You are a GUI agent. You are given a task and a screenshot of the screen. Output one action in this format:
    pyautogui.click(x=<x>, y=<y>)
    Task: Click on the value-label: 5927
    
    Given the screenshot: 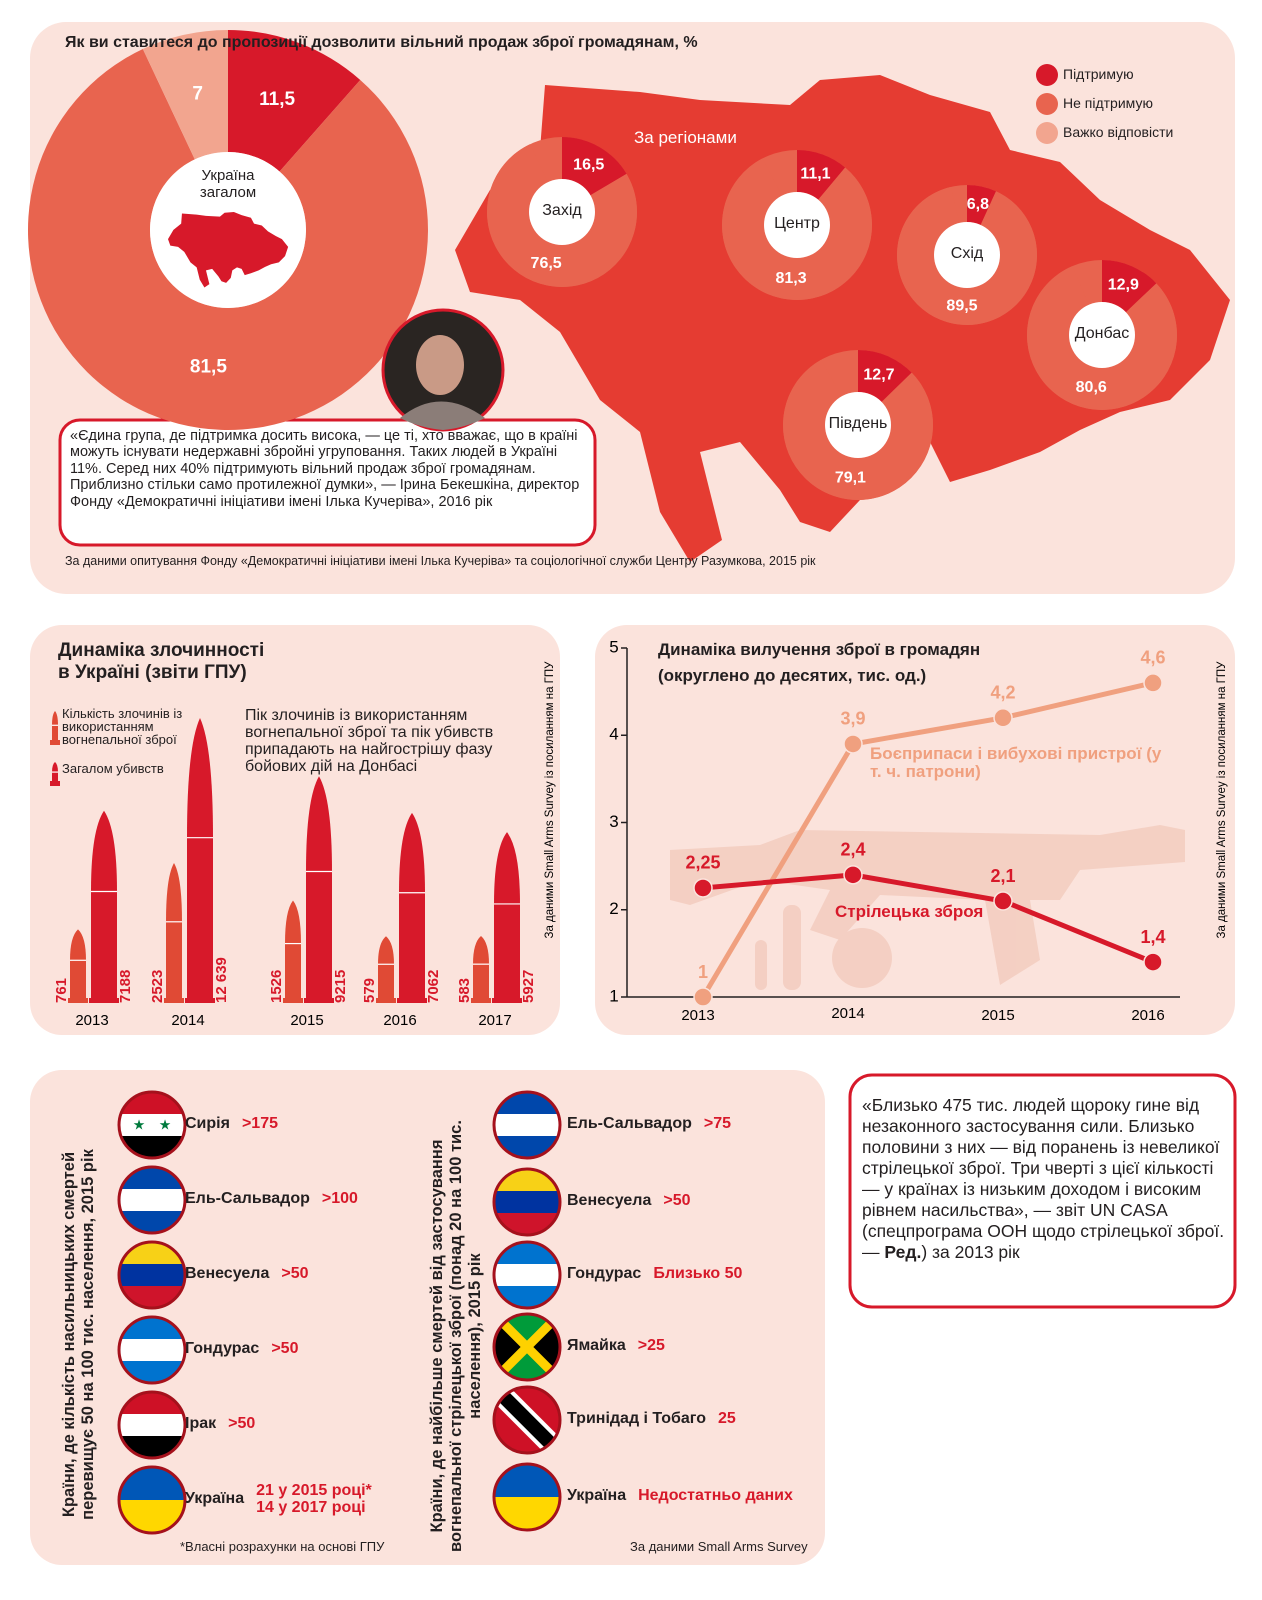 What is the action you would take?
    pyautogui.click(x=528, y=986)
    